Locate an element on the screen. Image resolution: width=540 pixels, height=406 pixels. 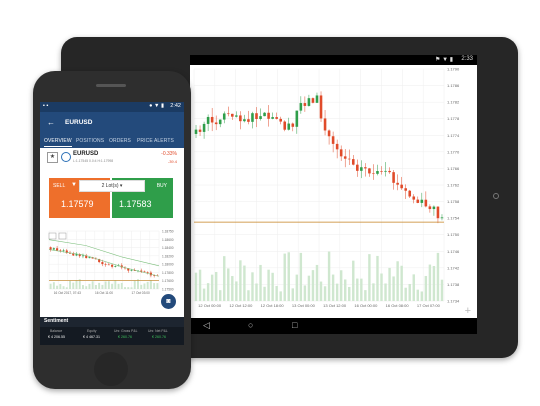
y-tick-label: 1.17600 is located at coordinates (168, 281).